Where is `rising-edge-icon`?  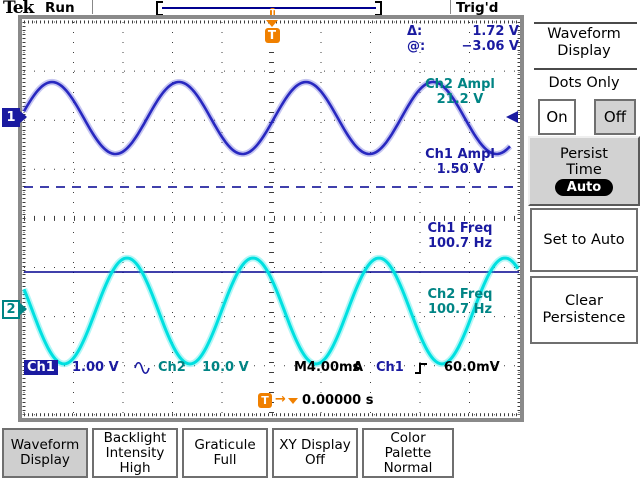 rising-edge-icon is located at coordinates (421, 370).